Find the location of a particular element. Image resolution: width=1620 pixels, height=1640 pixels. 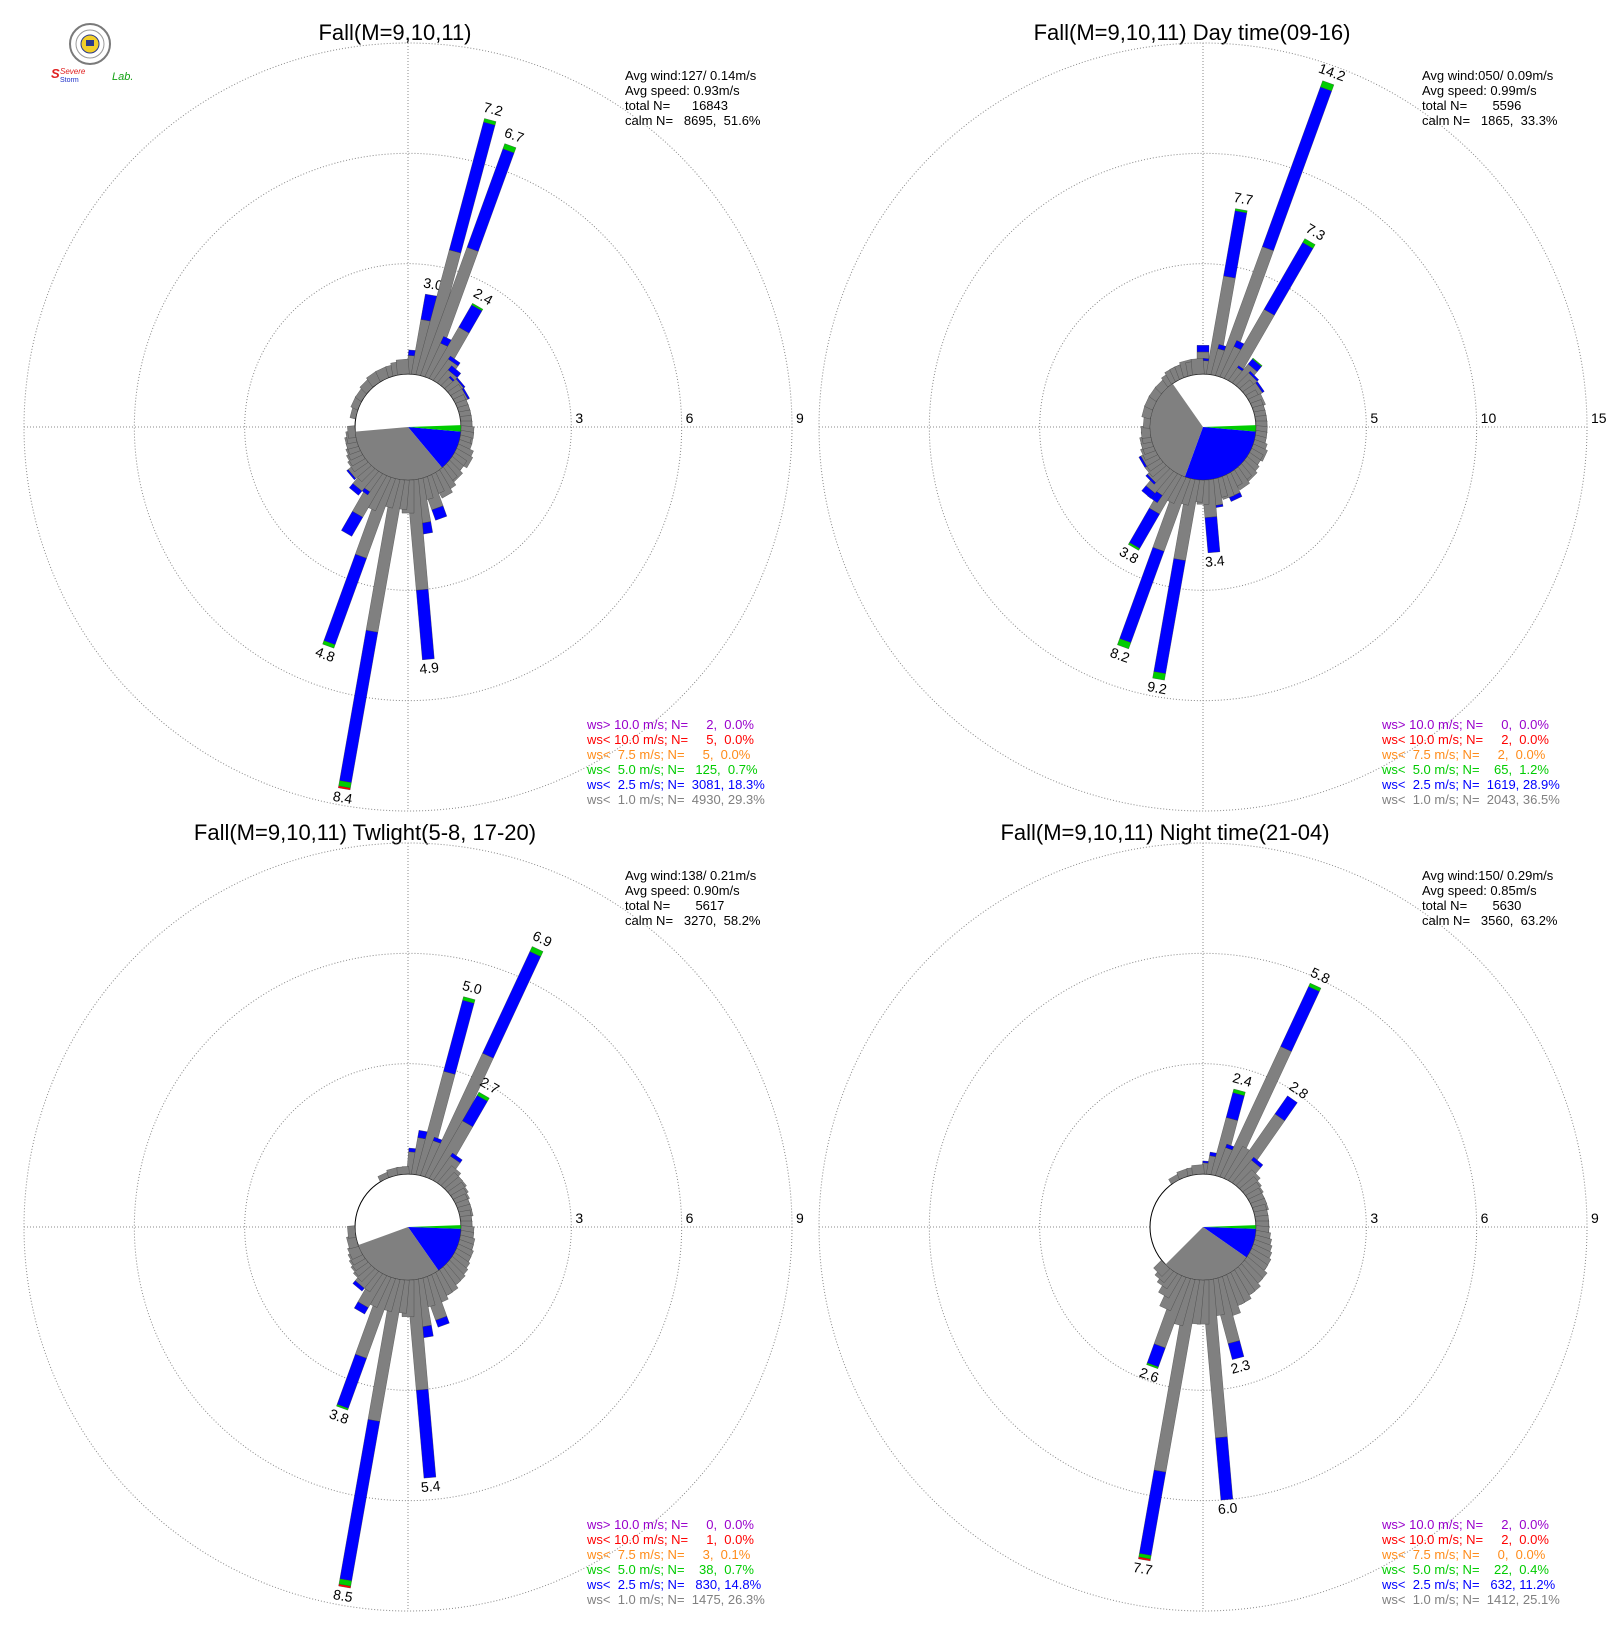

legend-entry: ws< 7.5 m/s; N= 0, 0.0% is located at coordinates (1463, 1554).